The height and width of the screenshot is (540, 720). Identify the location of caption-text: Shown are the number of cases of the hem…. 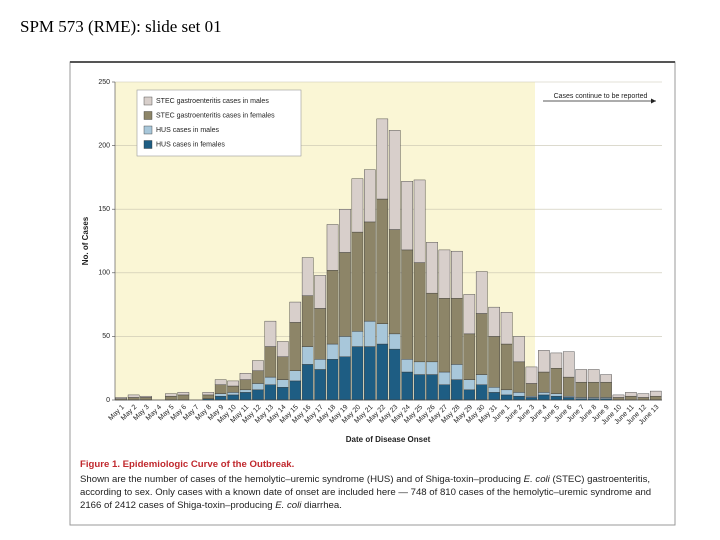
(302, 479).